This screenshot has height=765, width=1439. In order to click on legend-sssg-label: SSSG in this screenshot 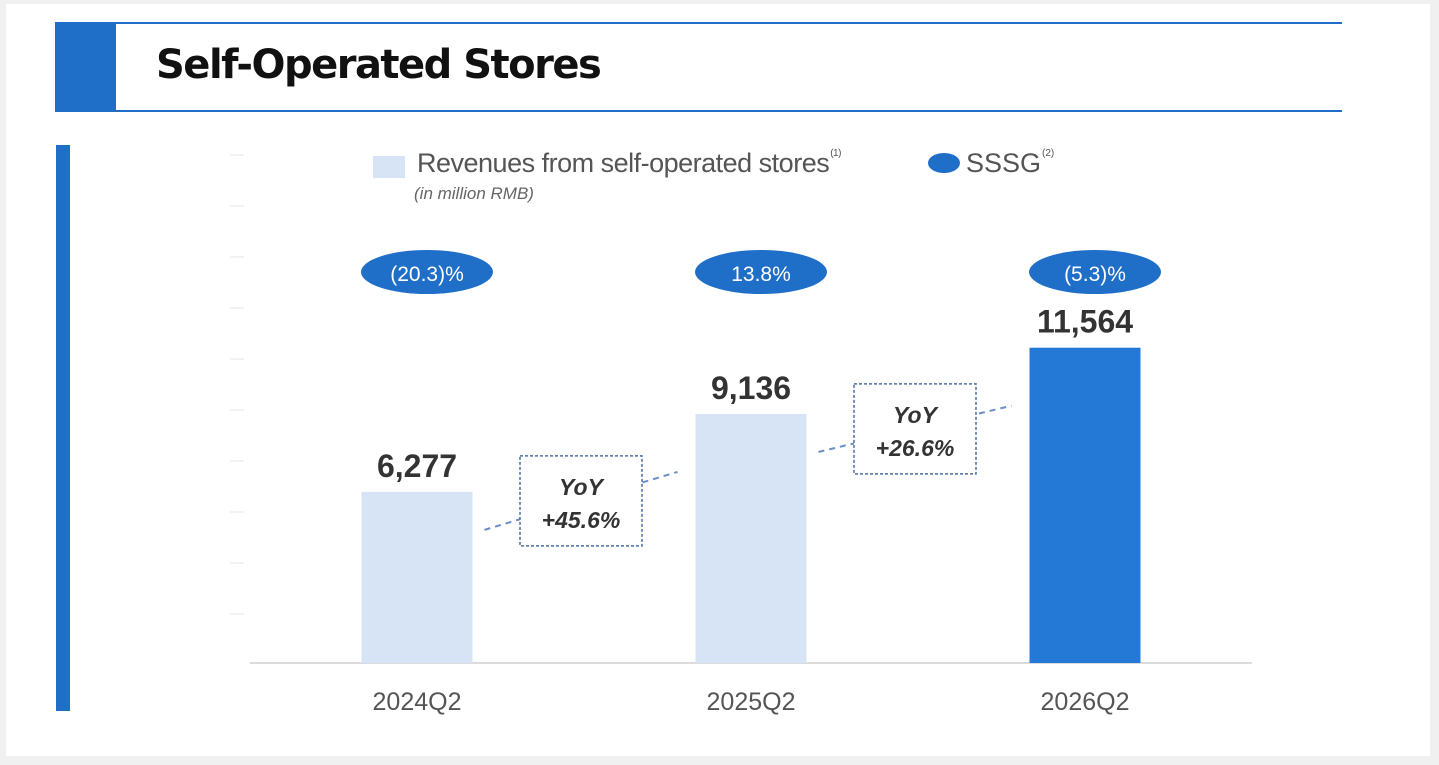, I will do `click(1004, 163)`.